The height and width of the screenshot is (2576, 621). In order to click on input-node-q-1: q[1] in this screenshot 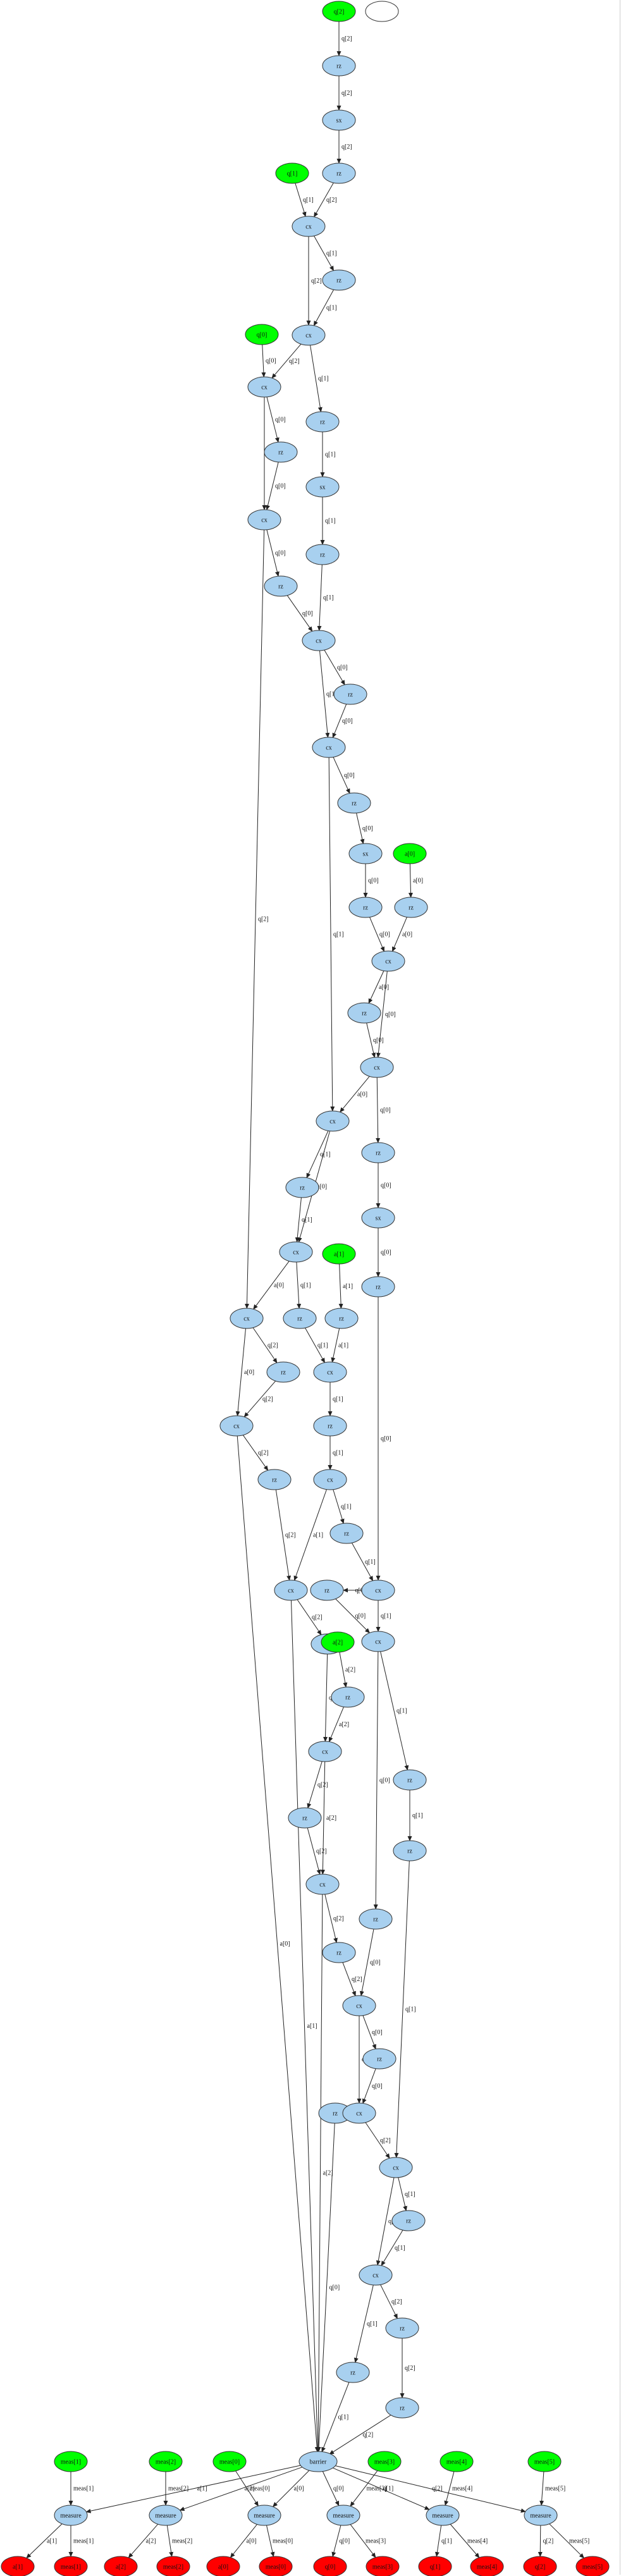, I will do `click(292, 173)`.